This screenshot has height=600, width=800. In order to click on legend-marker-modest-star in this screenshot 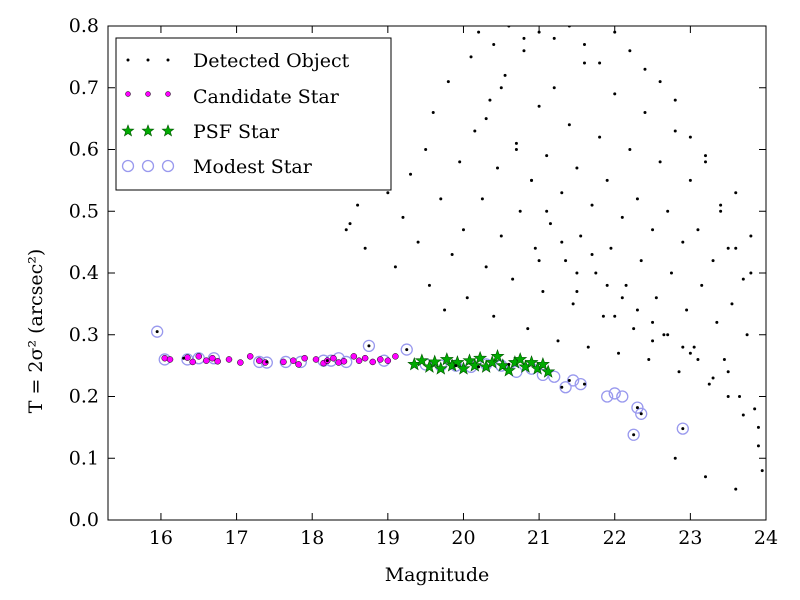, I will do `click(148, 166)`.